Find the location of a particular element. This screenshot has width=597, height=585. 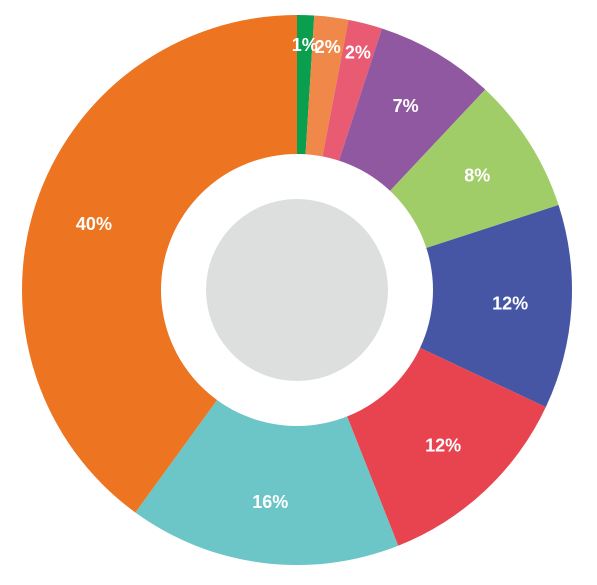

slice-label-2: 2% is located at coordinates (328, 47).